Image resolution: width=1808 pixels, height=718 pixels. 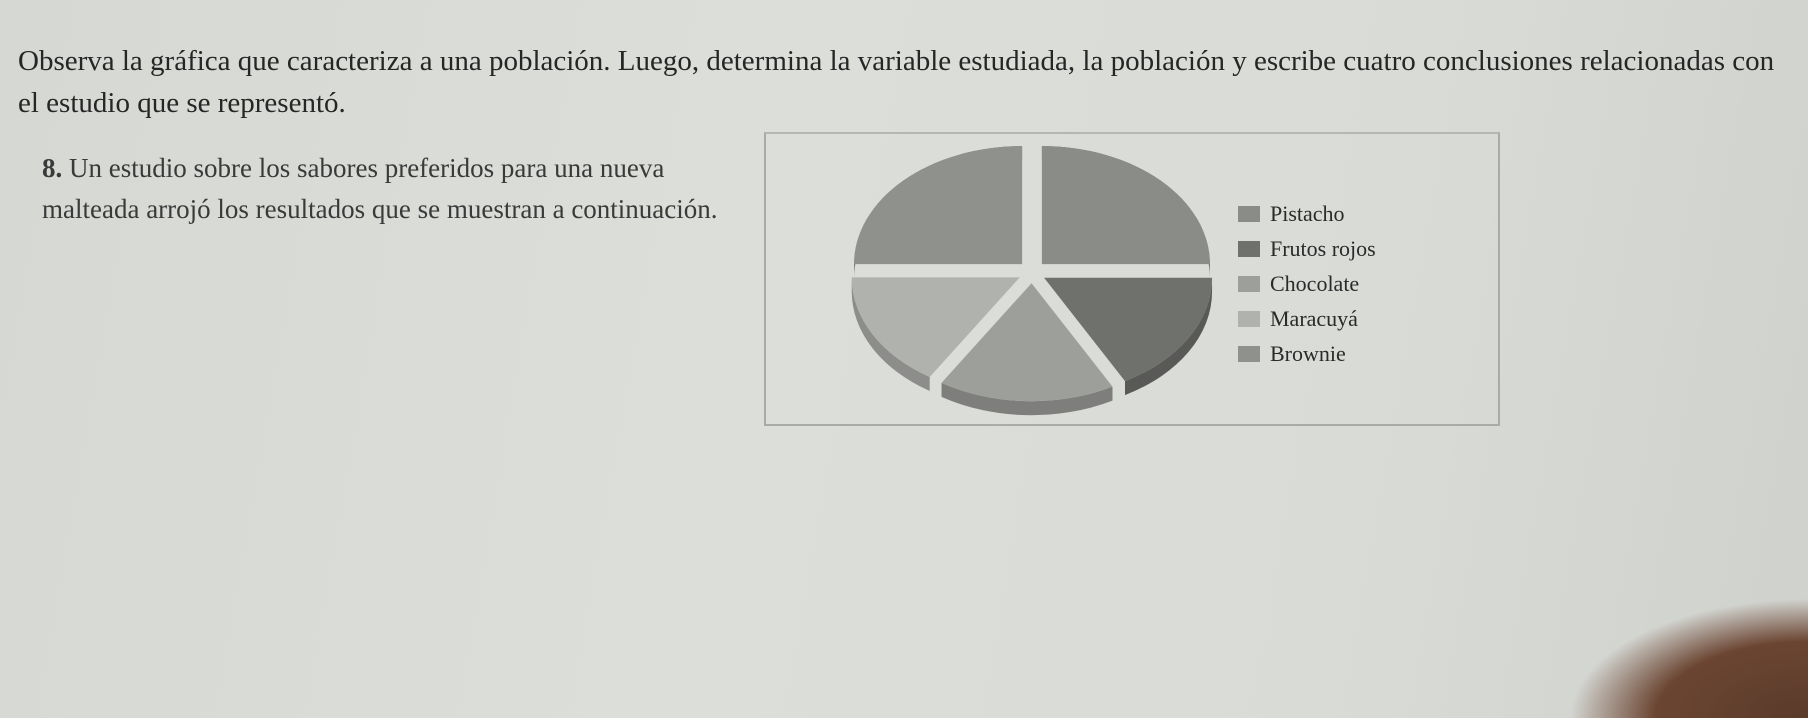 I want to click on legend-label: Maracuyá, so click(x=1314, y=318).